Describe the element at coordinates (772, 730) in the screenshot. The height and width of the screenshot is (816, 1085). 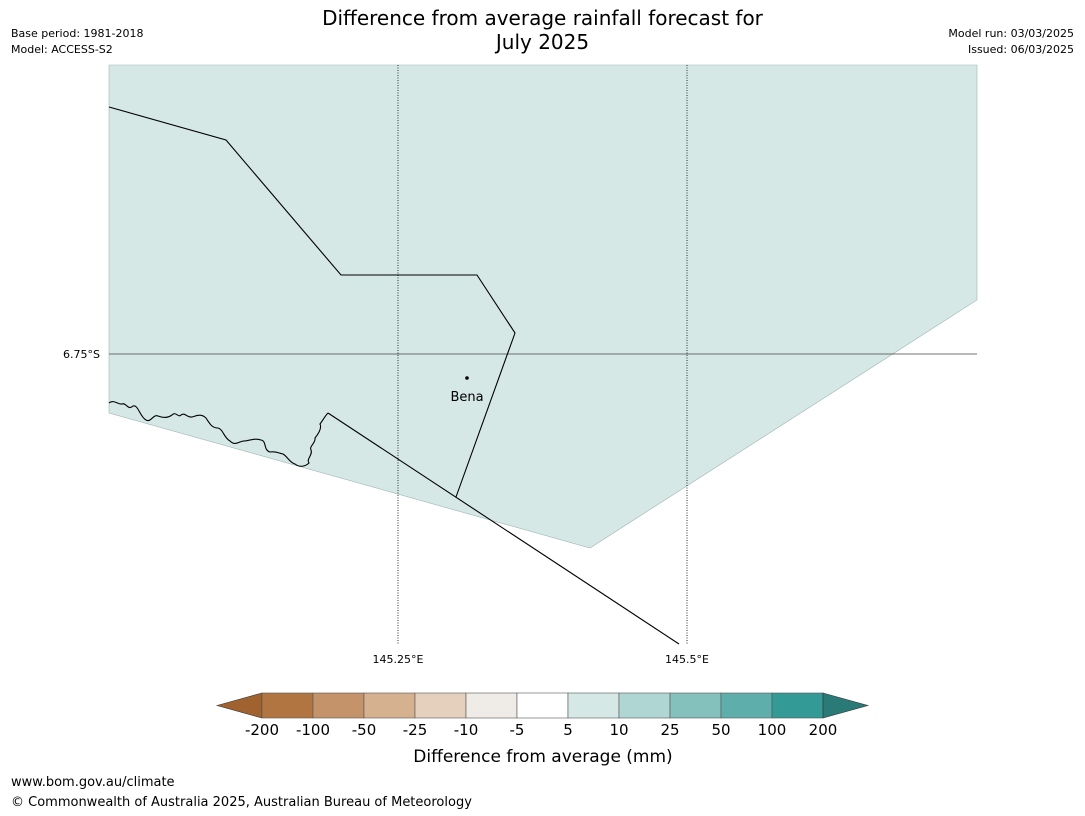
I see `colorbar-tick-label: 100` at that location.